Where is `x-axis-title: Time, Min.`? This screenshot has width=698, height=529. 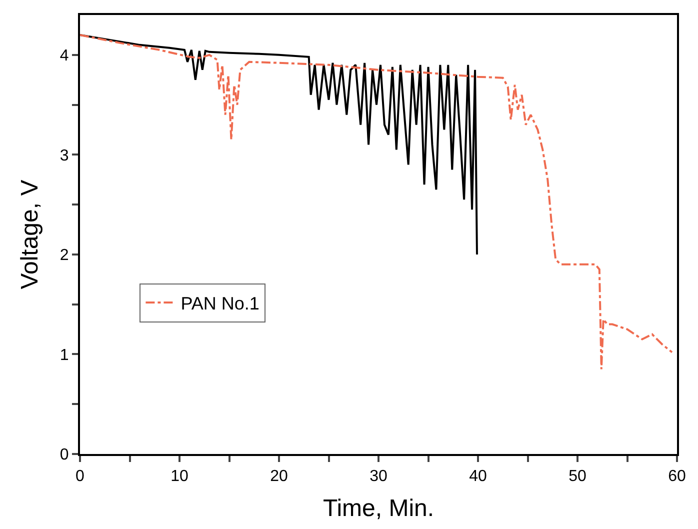 x-axis-title: Time, Min. is located at coordinates (378, 508).